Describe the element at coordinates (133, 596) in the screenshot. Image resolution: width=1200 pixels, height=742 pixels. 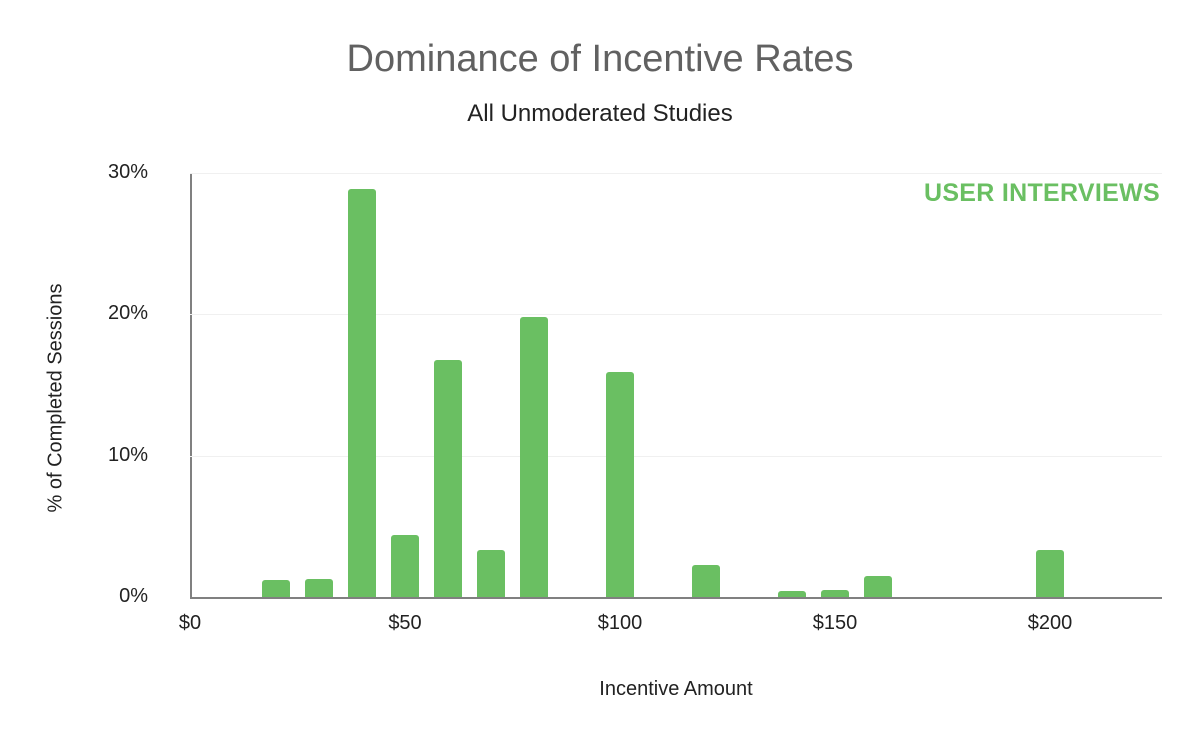
I see `y-tick-label: 0%` at that location.